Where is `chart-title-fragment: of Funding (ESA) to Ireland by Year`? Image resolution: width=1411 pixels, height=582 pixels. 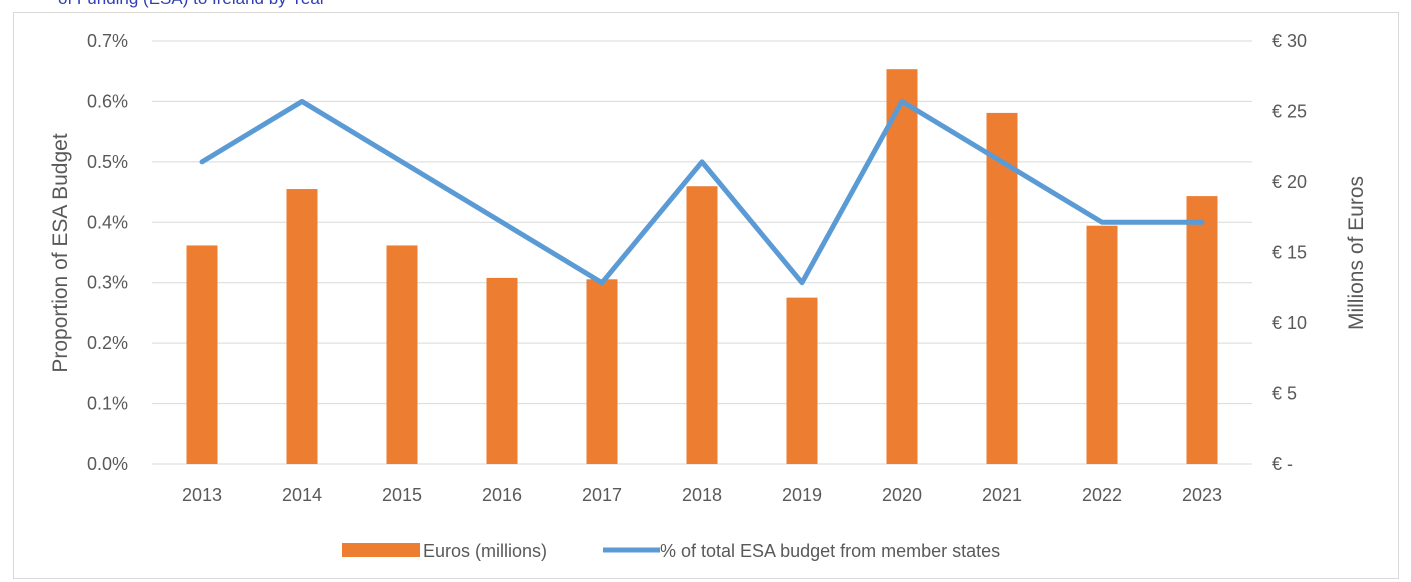 chart-title-fragment: of Funding (ESA) to Ireland by Year is located at coordinates (191, 4).